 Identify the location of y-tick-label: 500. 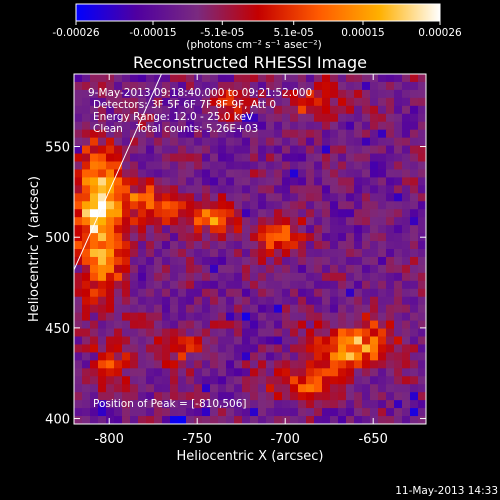
(57, 238).